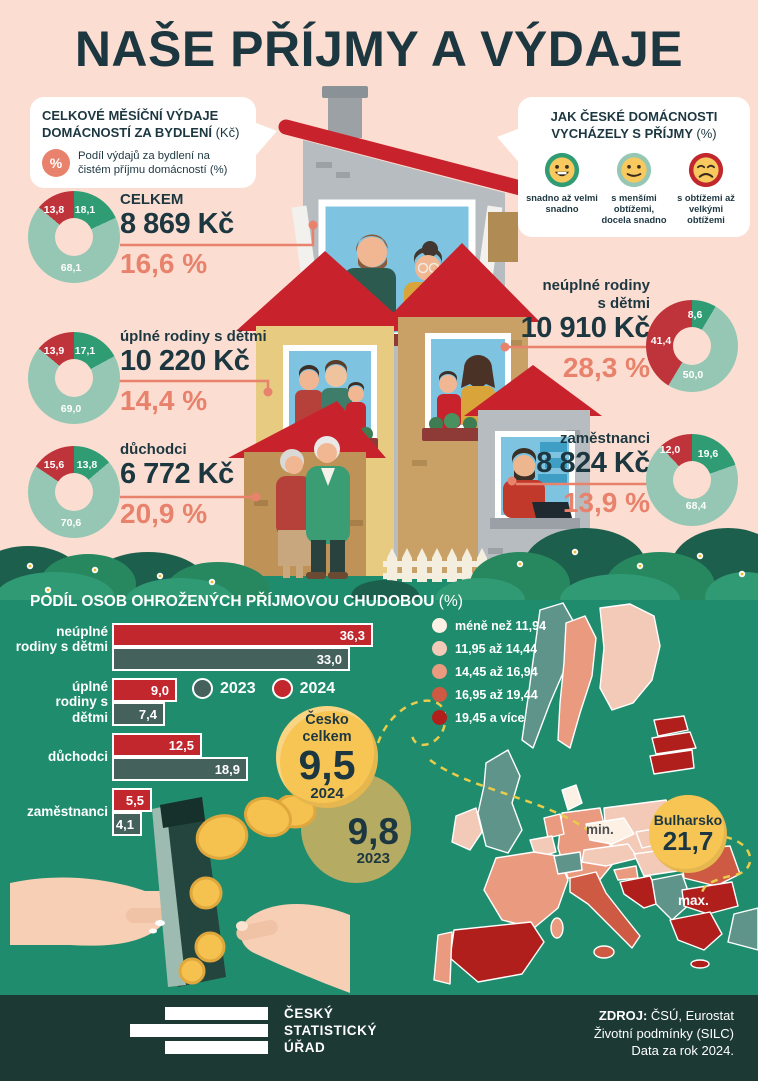 The height and width of the screenshot is (1081, 758). Describe the element at coordinates (231, 659) in the screenshot. I see `bar-neuplne-2023: 33,0` at that location.